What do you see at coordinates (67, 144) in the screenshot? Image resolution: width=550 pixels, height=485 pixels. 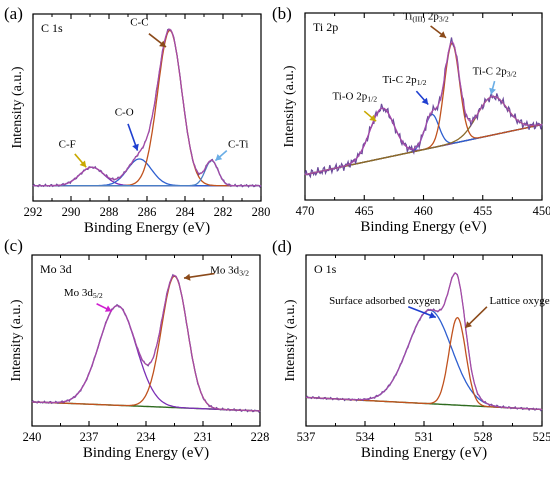 I see `peak-annotation: C-F` at bounding box center [67, 144].